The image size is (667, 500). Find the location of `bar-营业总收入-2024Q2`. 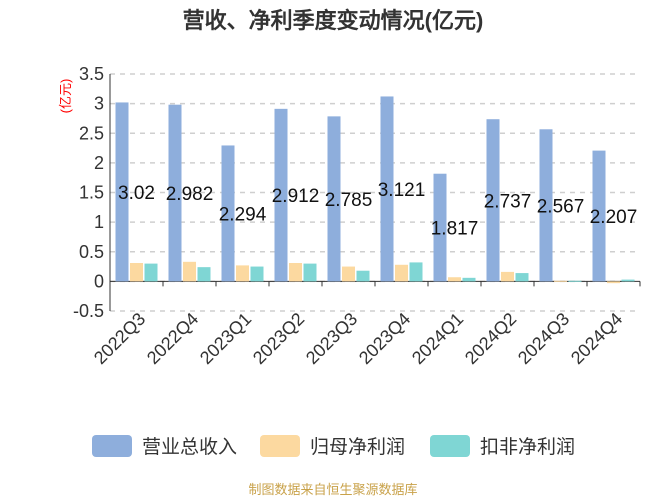

bar-营业总收入-2024Q2 is located at coordinates (493, 200).